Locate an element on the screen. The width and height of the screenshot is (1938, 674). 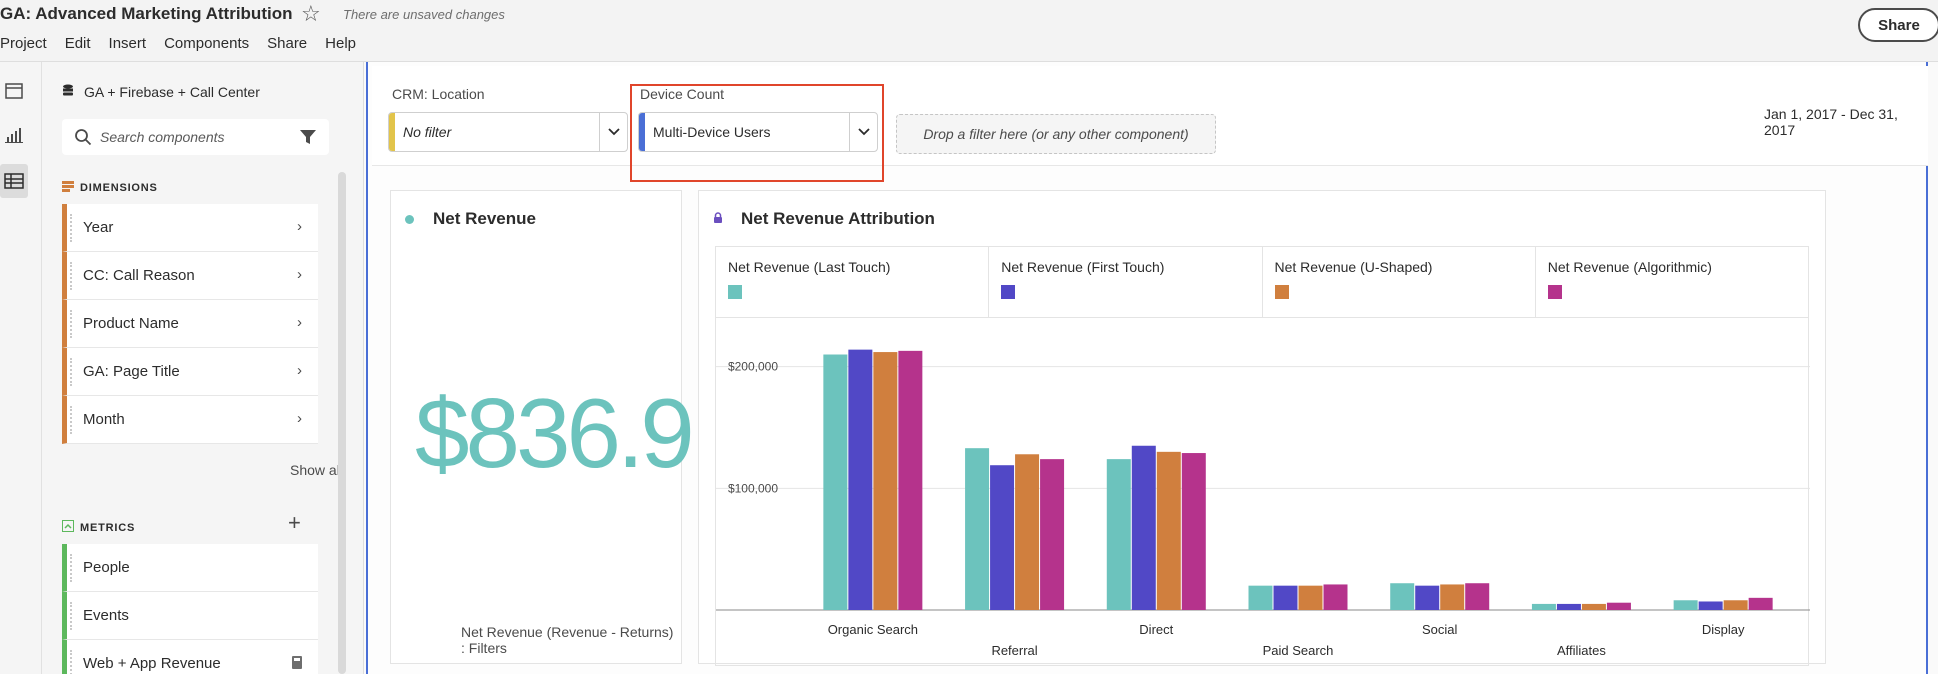
search-icon is located at coordinates (83, 137).